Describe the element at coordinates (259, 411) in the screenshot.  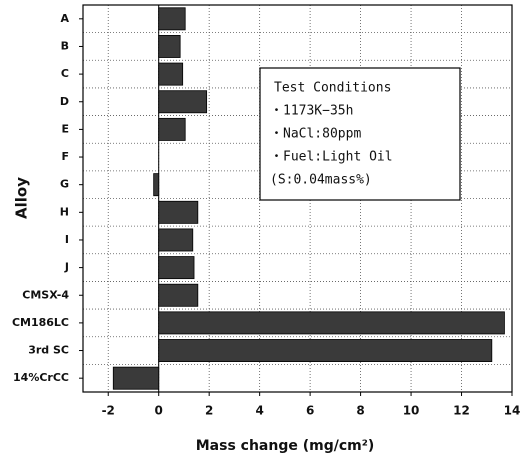
I see `x-tick-label: 4` at that location.